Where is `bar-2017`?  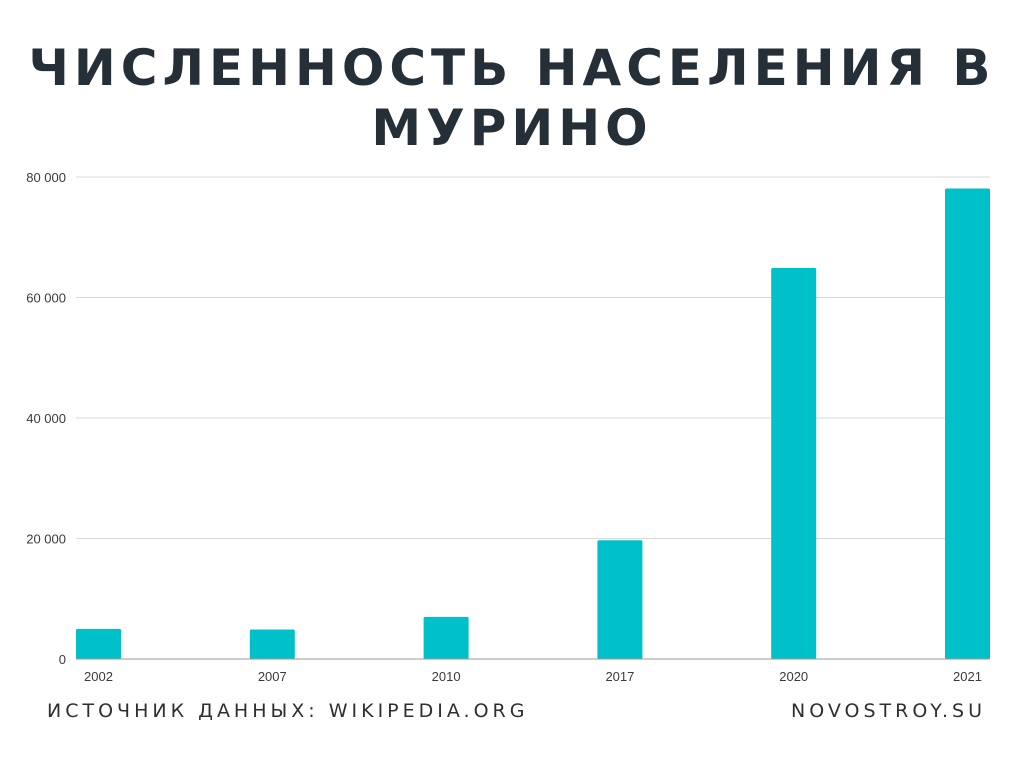 bar-2017 is located at coordinates (620, 599).